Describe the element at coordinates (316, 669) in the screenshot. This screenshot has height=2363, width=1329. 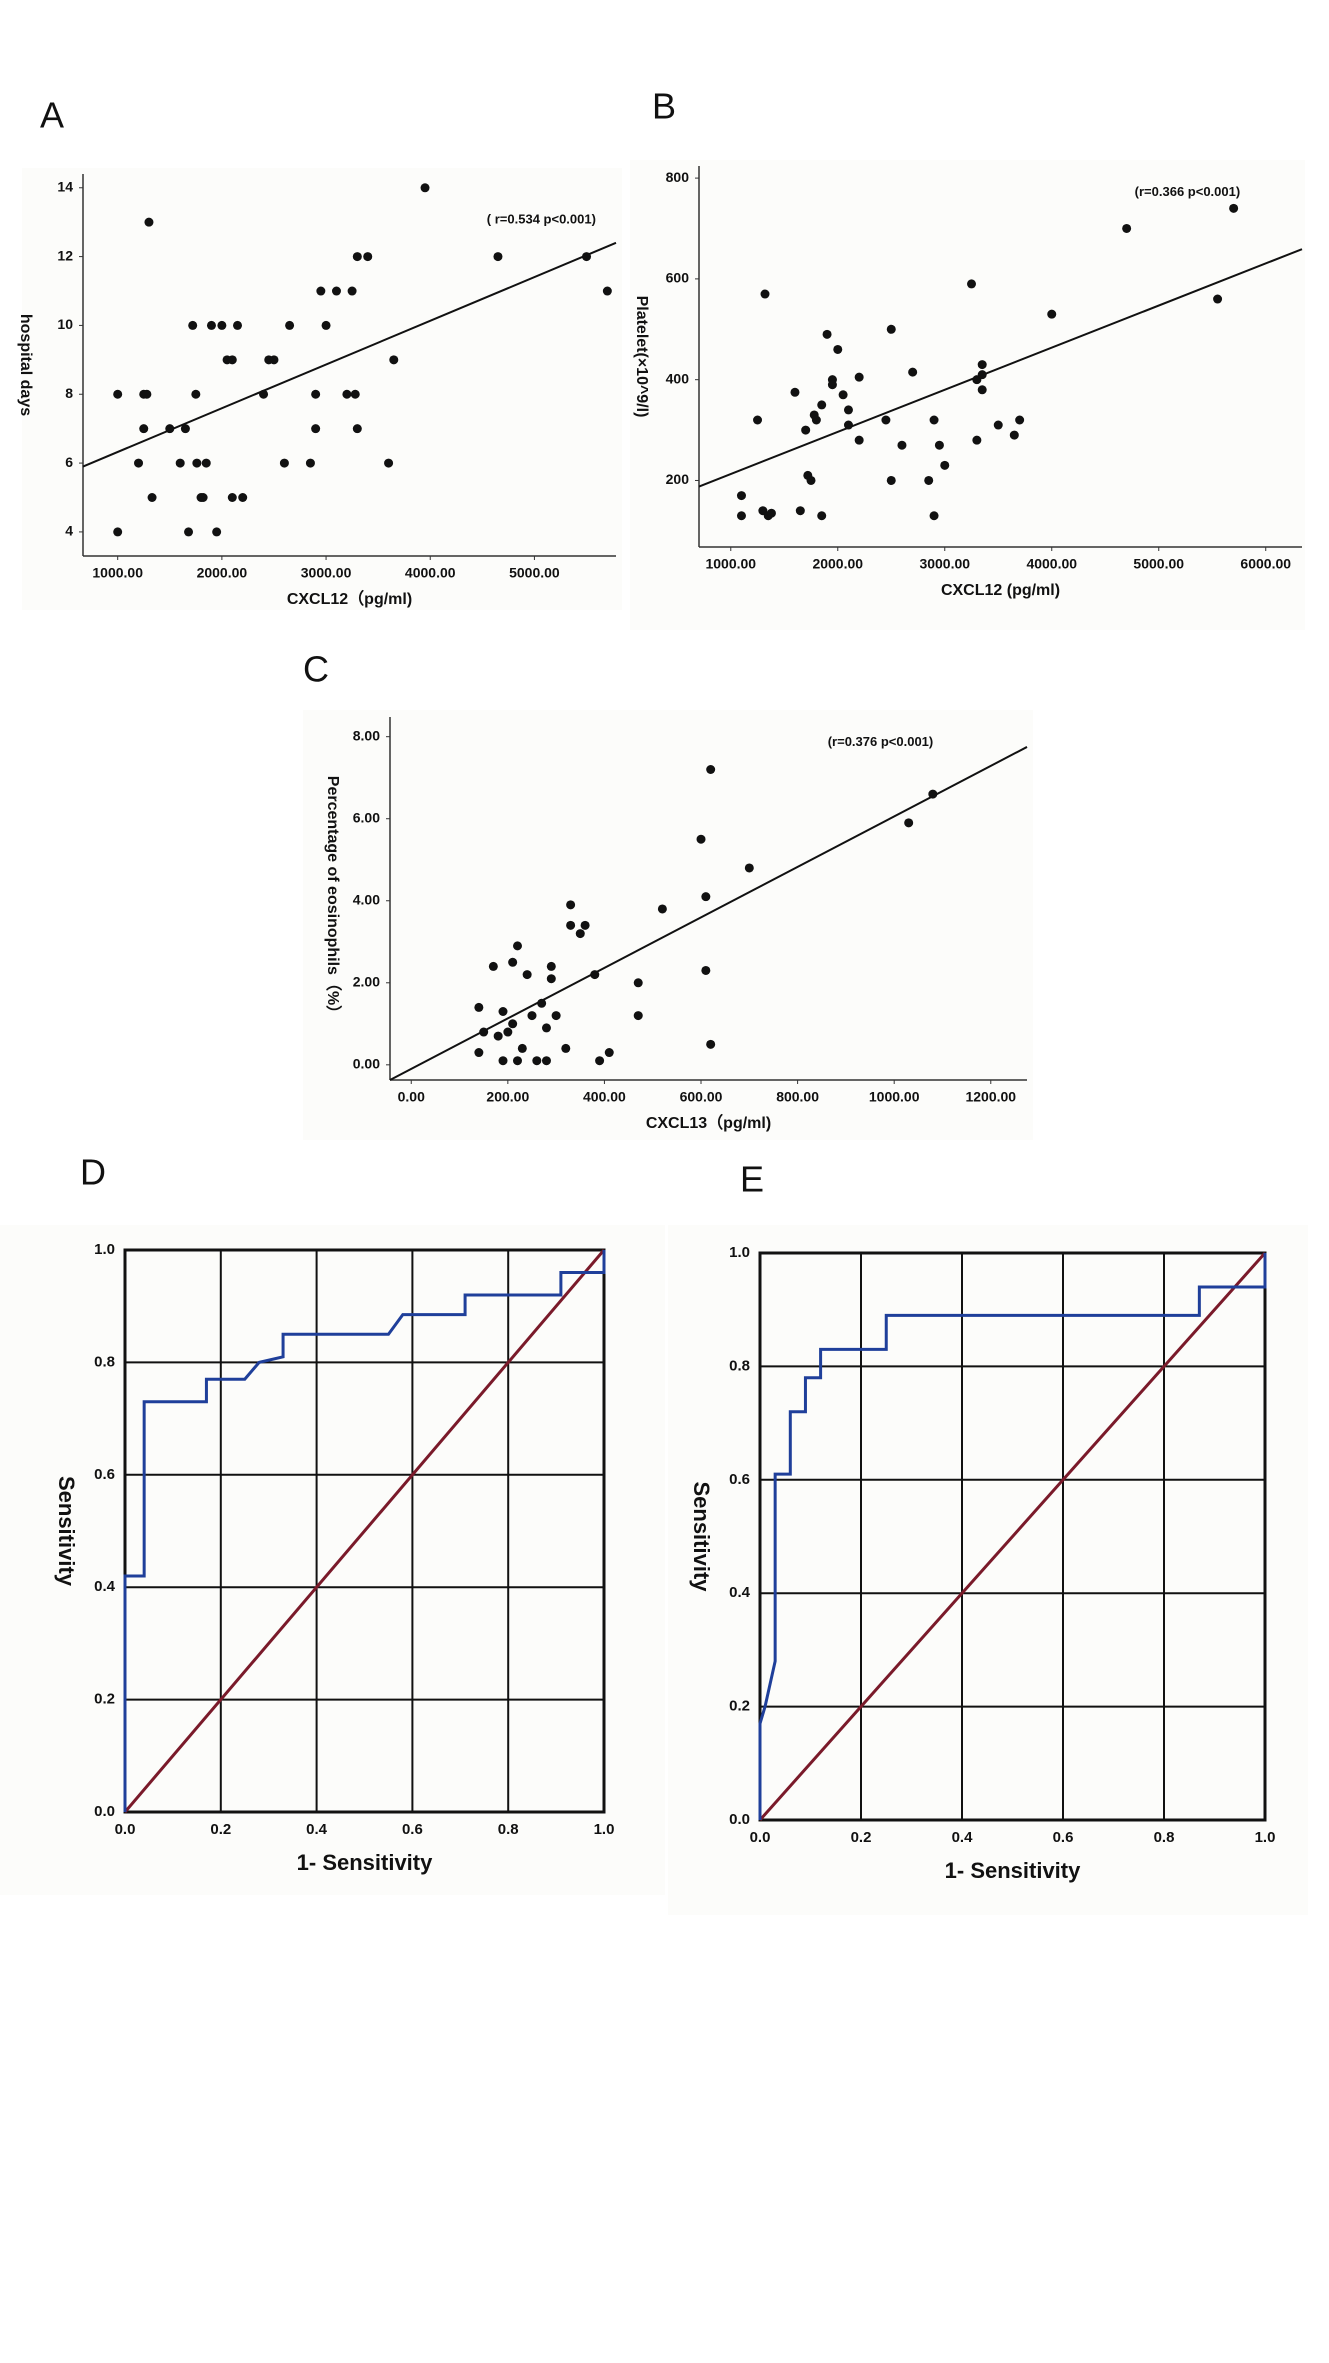
I see `panel-letter: C` at that location.